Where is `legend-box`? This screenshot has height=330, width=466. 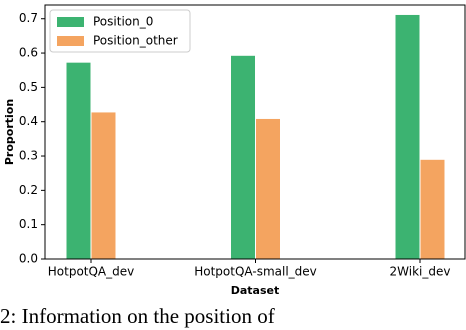
legend-box is located at coordinates (120, 31).